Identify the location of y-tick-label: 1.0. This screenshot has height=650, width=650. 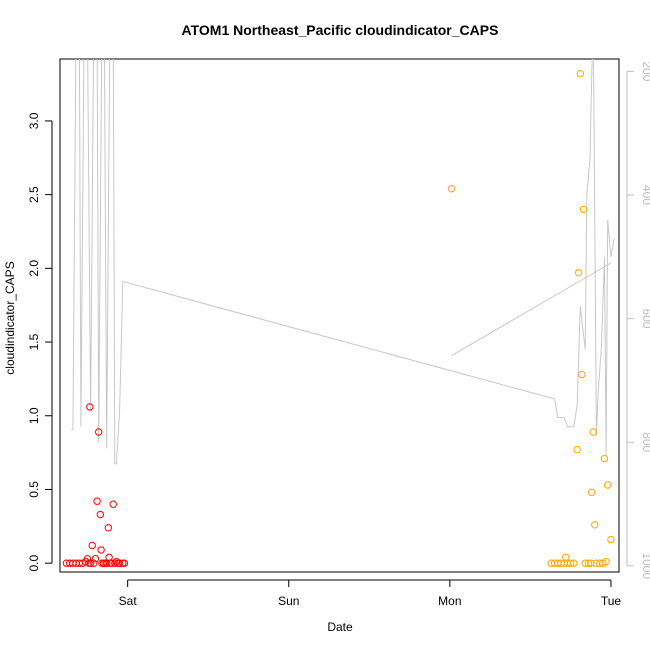
(34, 415).